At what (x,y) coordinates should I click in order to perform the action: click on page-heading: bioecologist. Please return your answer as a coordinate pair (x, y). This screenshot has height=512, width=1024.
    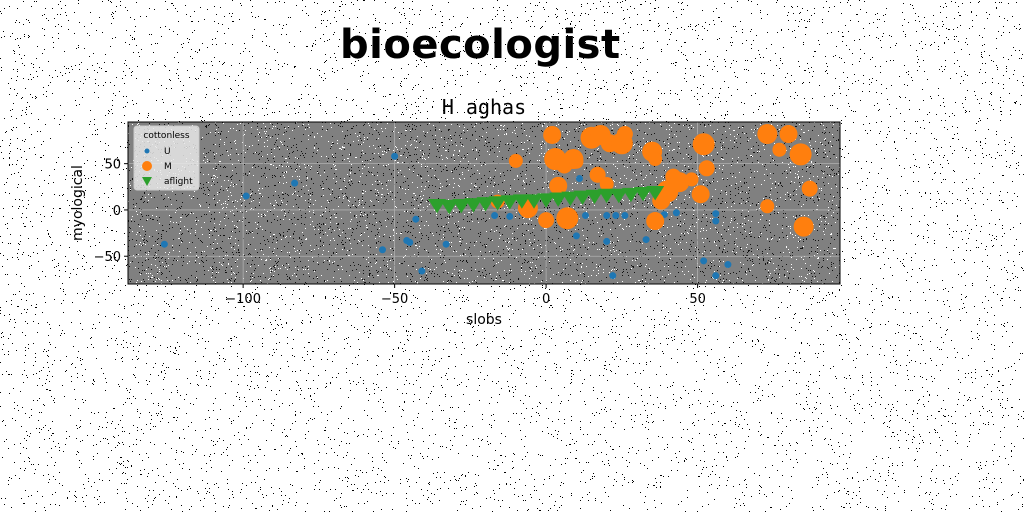
    Looking at the image, I should click on (480, 45).